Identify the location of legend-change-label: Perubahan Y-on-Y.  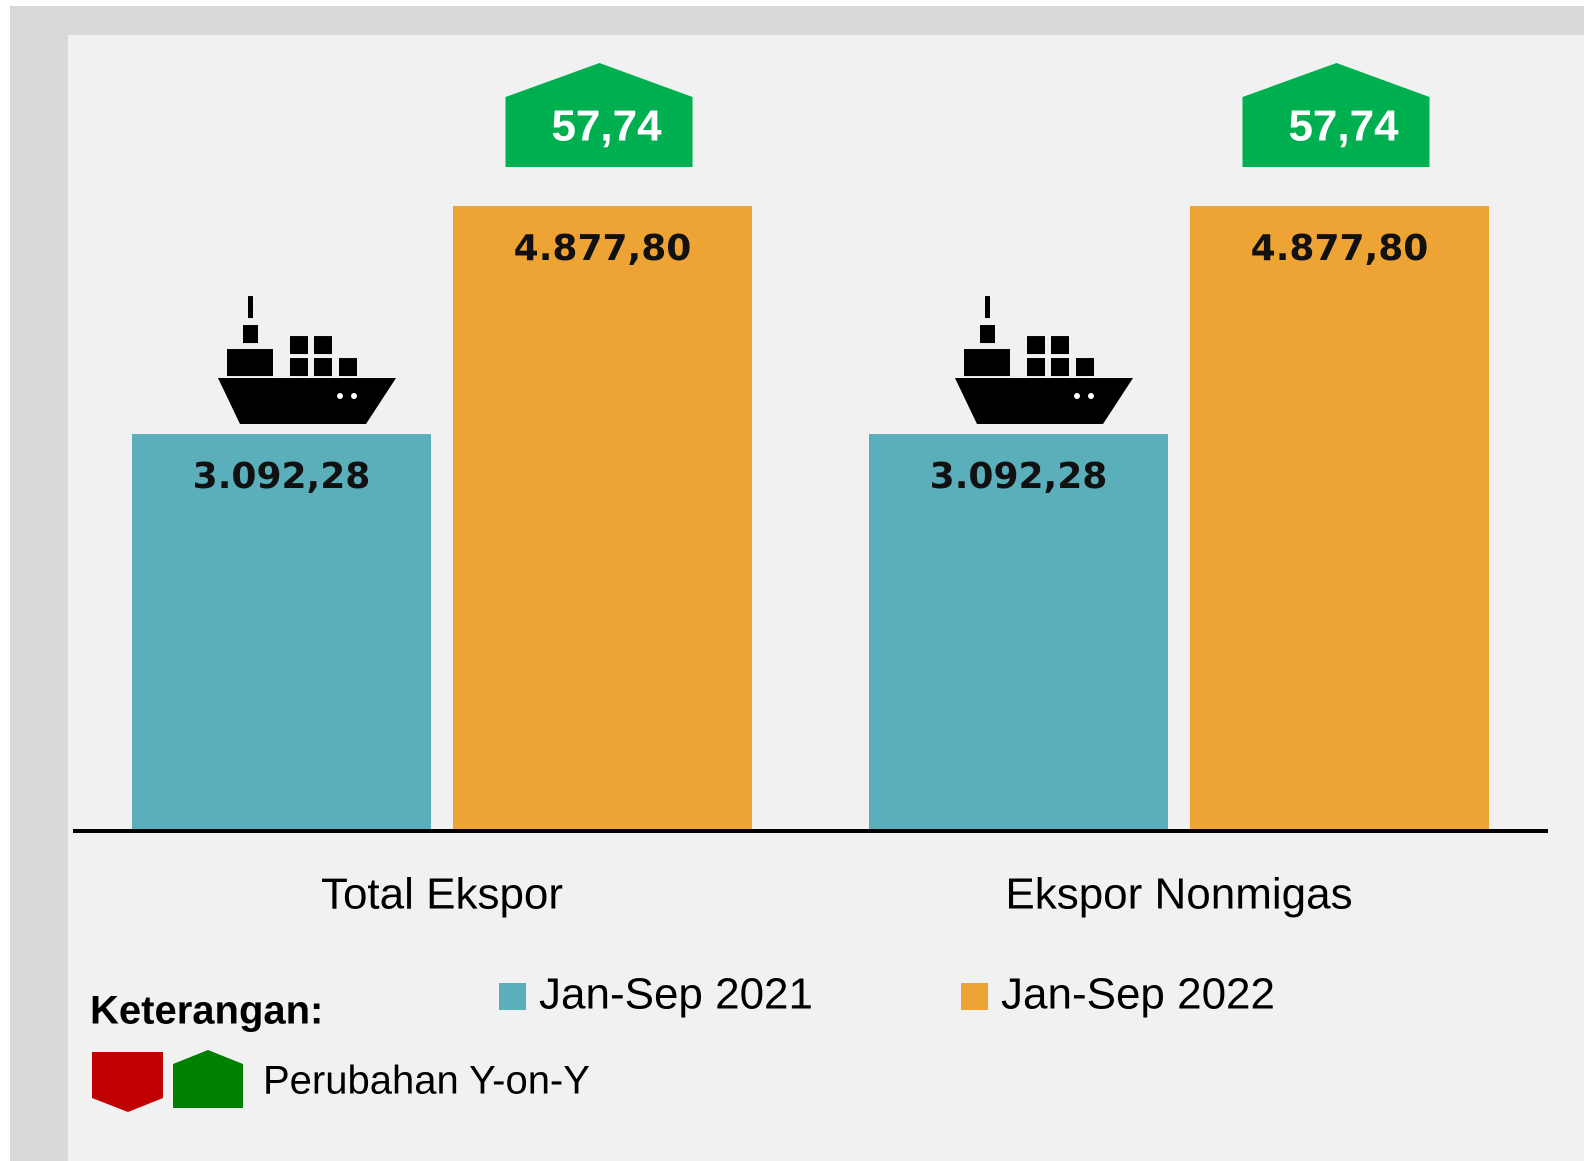
(426, 1081).